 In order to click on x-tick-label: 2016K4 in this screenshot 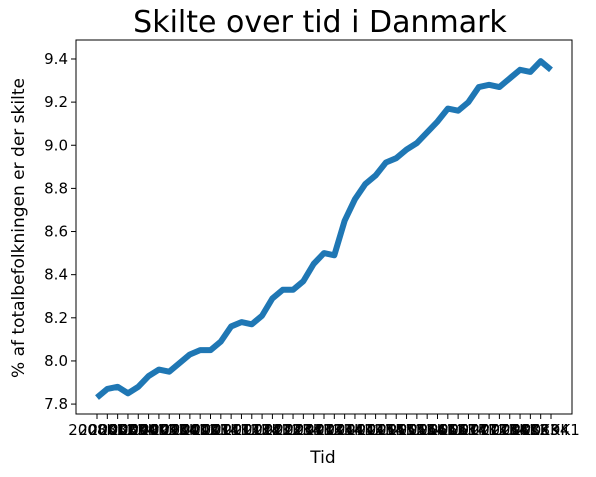, I will do `click(458, 430)`.